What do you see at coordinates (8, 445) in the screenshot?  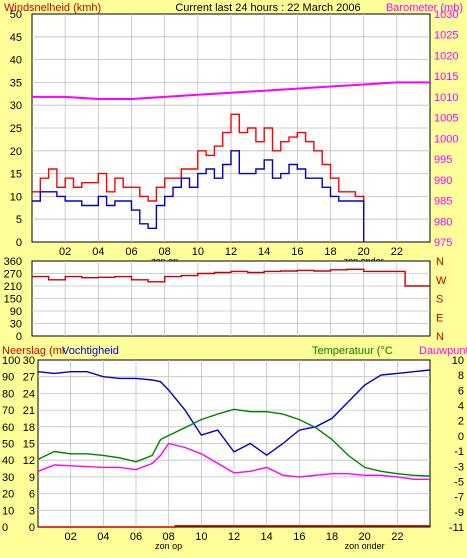 I see `humidity-y-tick-label: 50` at bounding box center [8, 445].